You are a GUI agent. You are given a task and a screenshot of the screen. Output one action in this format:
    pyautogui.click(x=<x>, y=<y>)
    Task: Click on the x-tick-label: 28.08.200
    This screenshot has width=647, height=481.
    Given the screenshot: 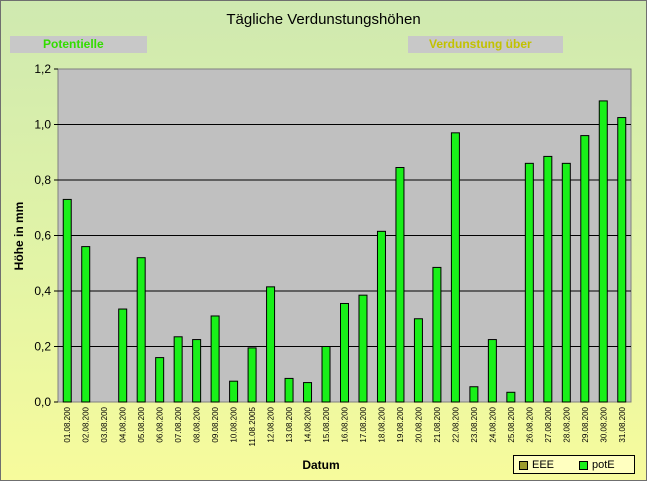 What is the action you would take?
    pyautogui.click(x=566, y=424)
    